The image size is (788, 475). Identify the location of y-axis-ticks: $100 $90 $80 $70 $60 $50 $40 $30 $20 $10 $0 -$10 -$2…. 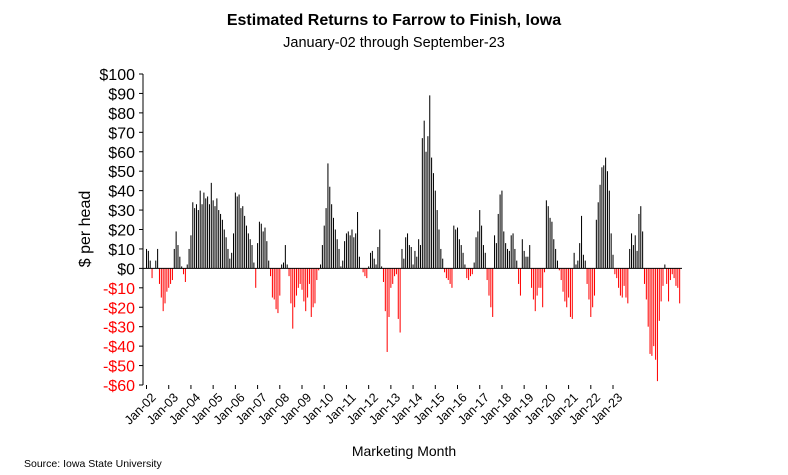
(121, 231).